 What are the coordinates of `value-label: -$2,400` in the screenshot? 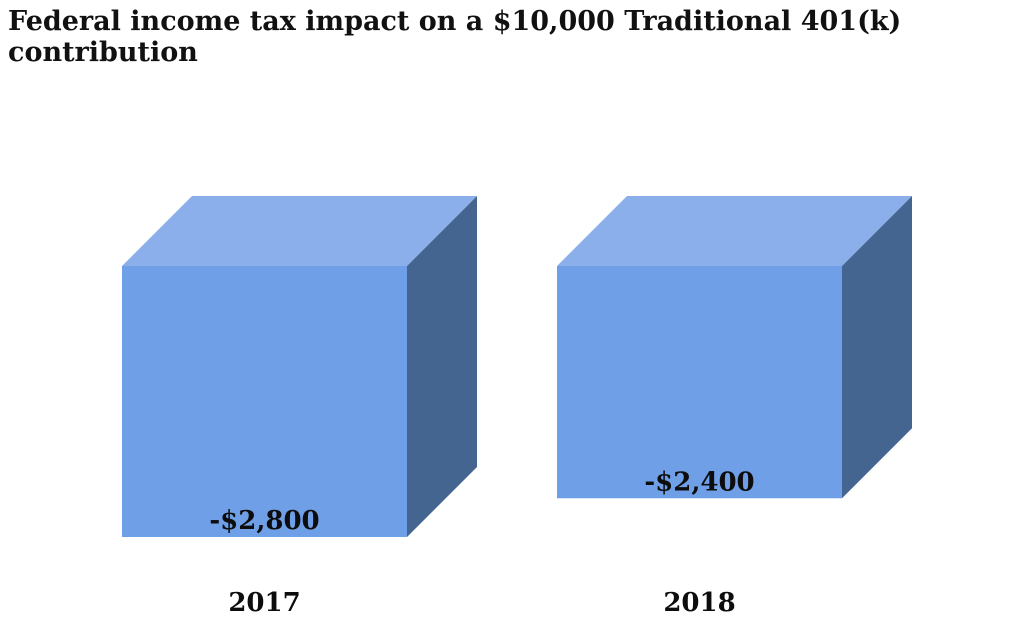 It's located at (699, 482).